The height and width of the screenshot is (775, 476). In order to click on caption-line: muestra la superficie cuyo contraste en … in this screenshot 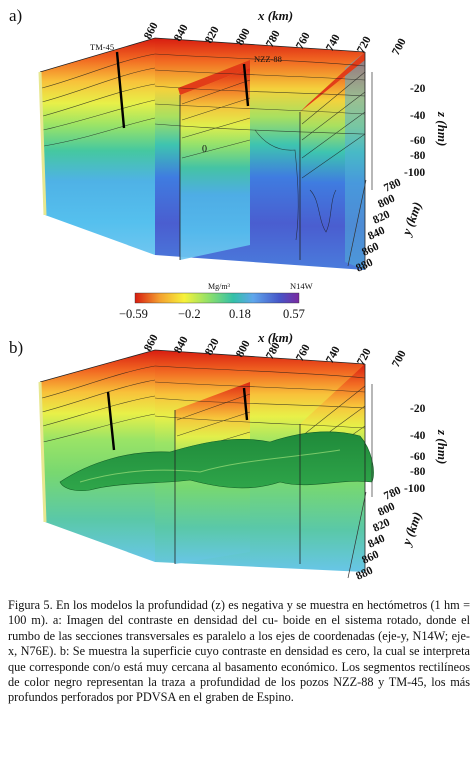, I will do `click(279, 651)`.